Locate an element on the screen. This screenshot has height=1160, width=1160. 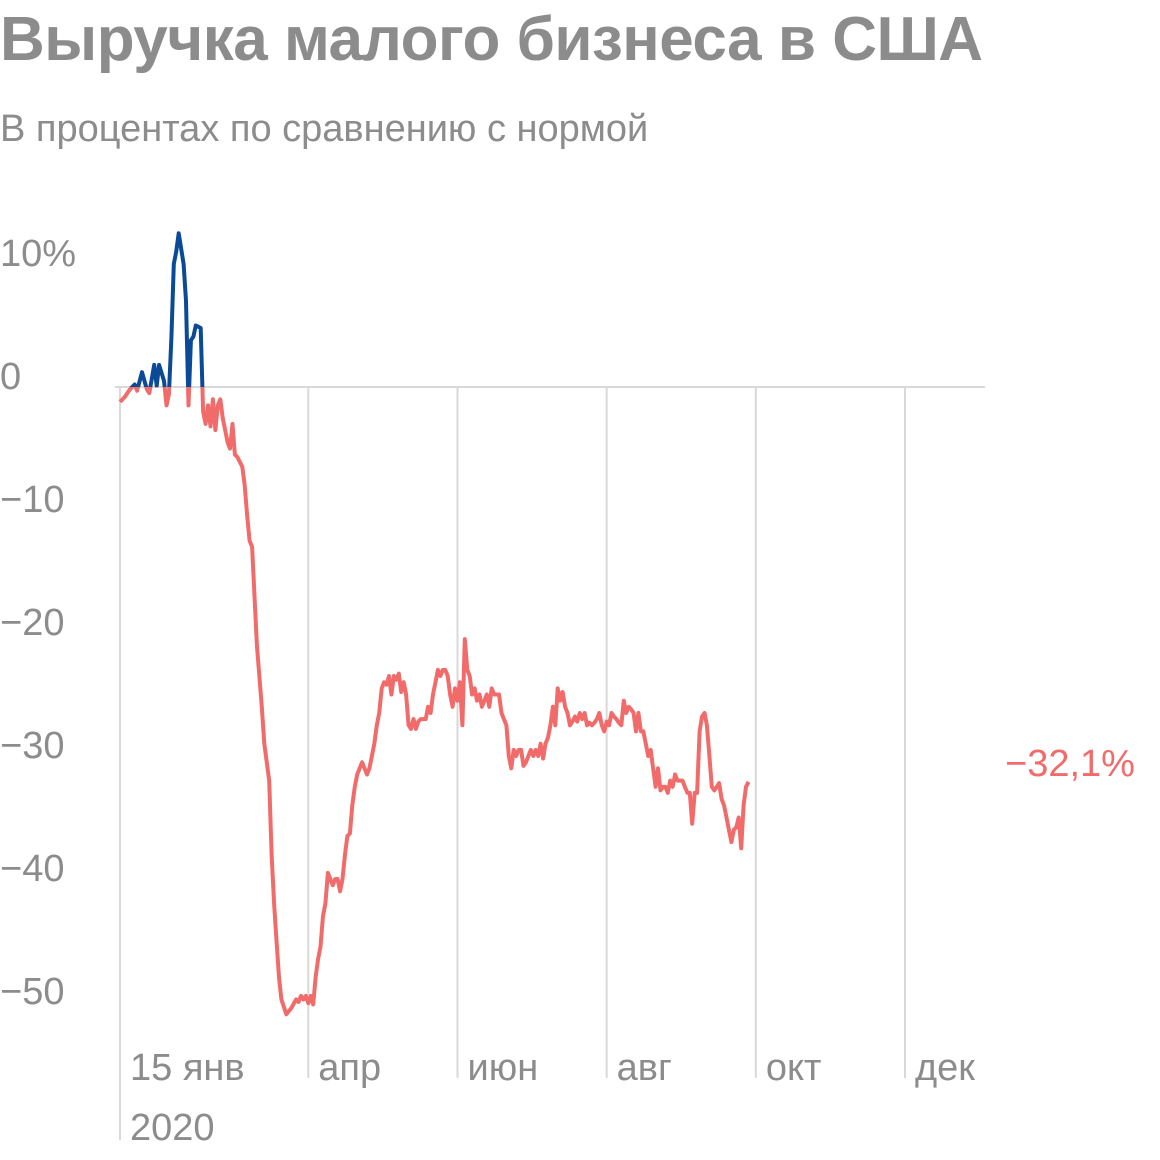
x-tick-label: апр is located at coordinates (349, 1068).